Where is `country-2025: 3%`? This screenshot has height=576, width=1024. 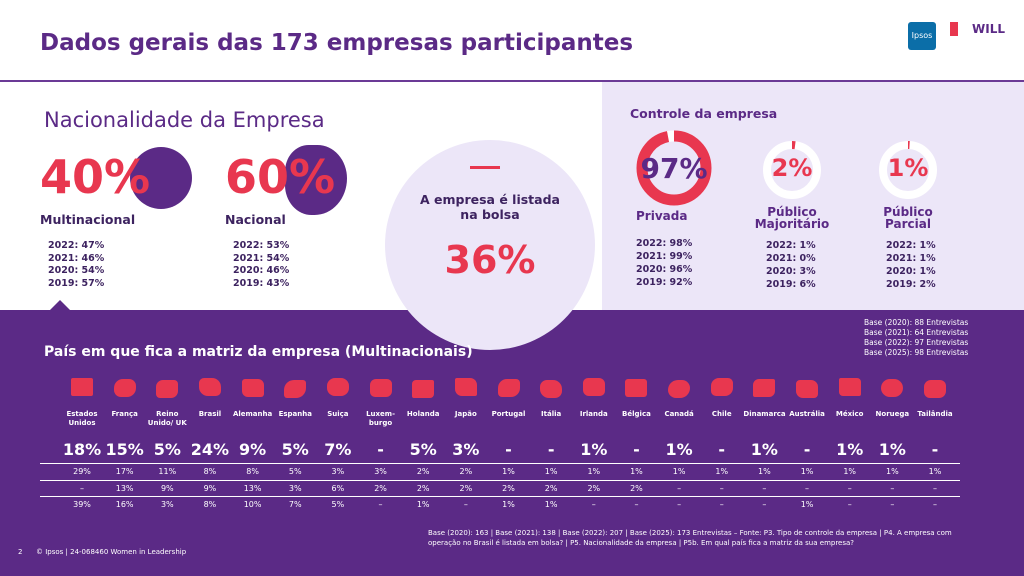 country-2025: 3% is located at coordinates (466, 449).